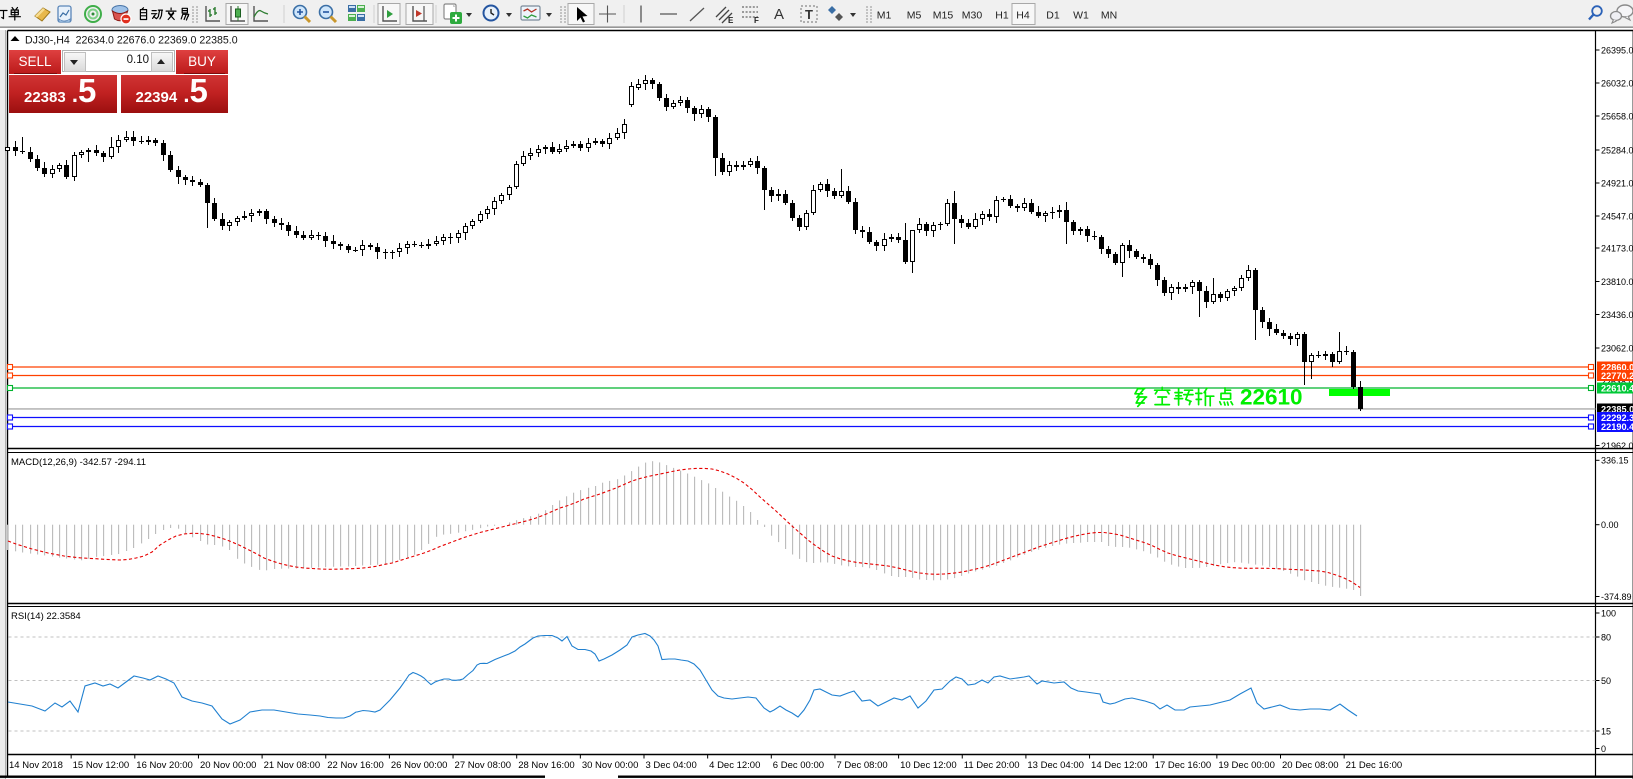 This screenshot has height=779, width=1633. Describe the element at coordinates (546, 765) in the screenshot. I see `svg-text: 28 Nov 16:00` at that location.